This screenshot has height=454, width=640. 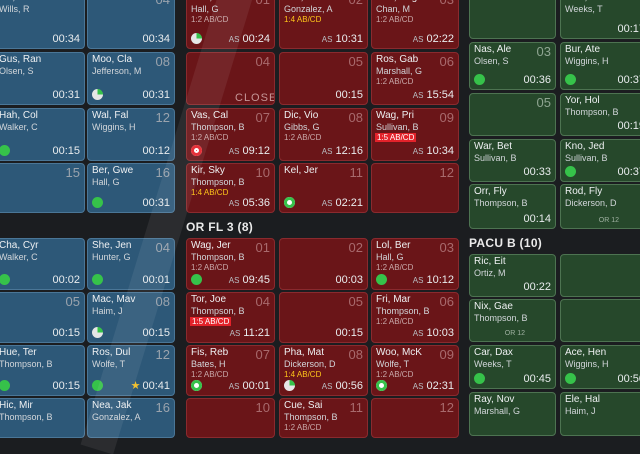 I want to click on time-value: 00:14, so click(x=537, y=219).